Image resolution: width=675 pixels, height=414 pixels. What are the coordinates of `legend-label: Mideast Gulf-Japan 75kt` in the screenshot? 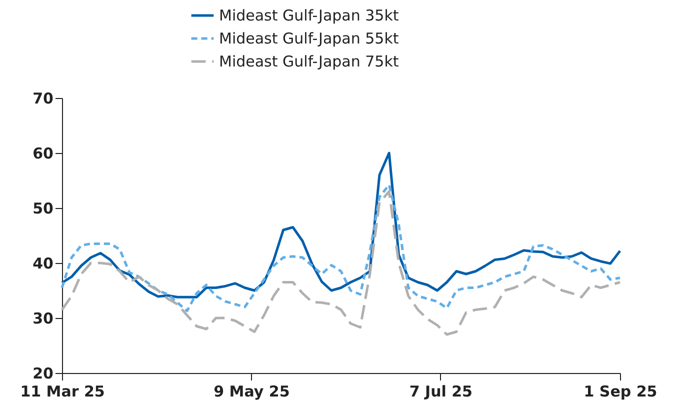 It's located at (309, 61).